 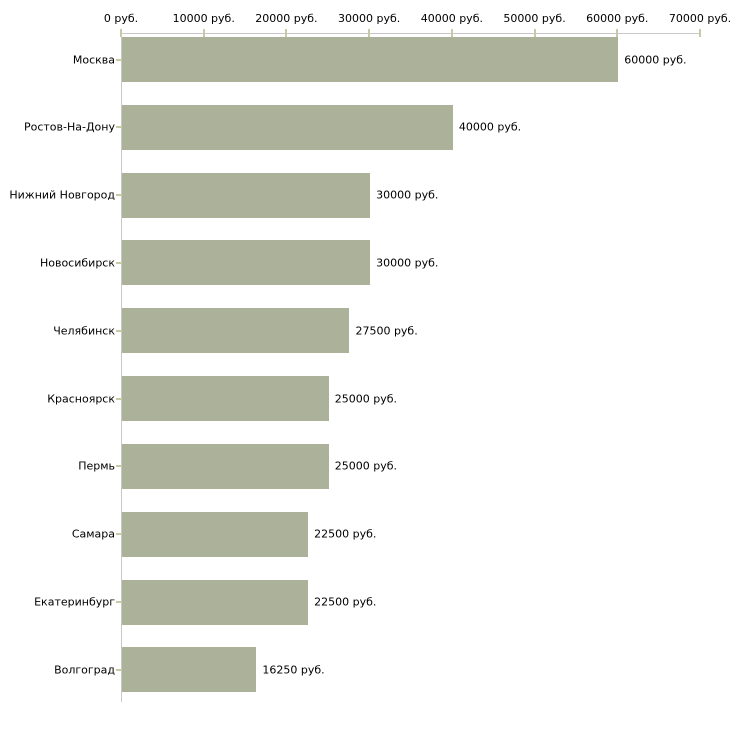 I want to click on x-tick-label: 20000 руб., so click(x=286, y=18).